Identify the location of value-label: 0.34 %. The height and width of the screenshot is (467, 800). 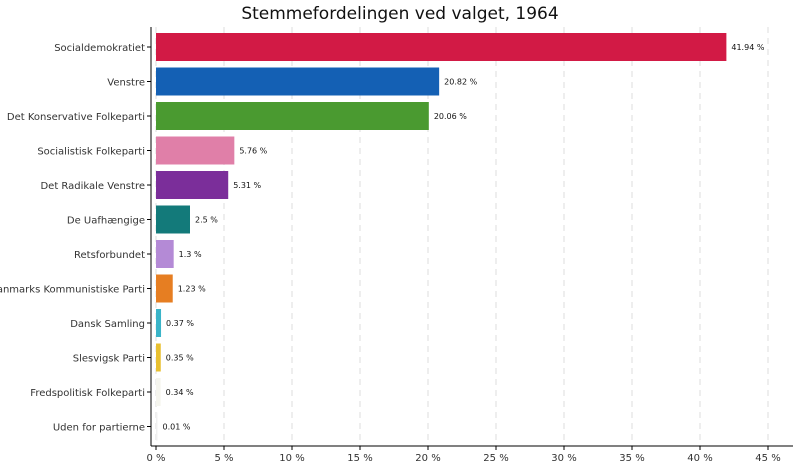
(180, 392).